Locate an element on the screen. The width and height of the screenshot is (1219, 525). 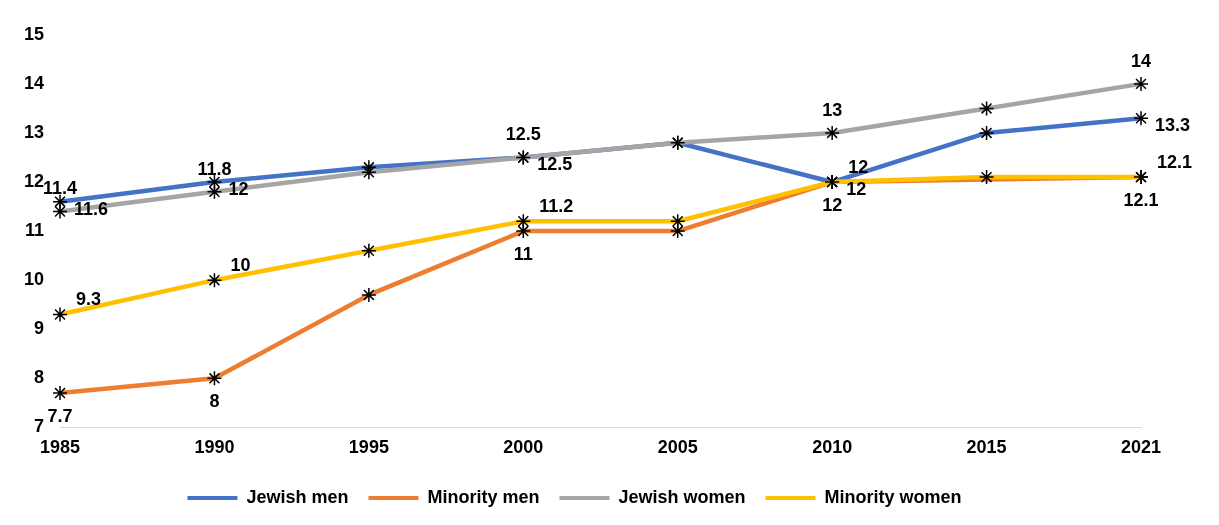
x-tick-label: 2005 is located at coordinates (677, 447).